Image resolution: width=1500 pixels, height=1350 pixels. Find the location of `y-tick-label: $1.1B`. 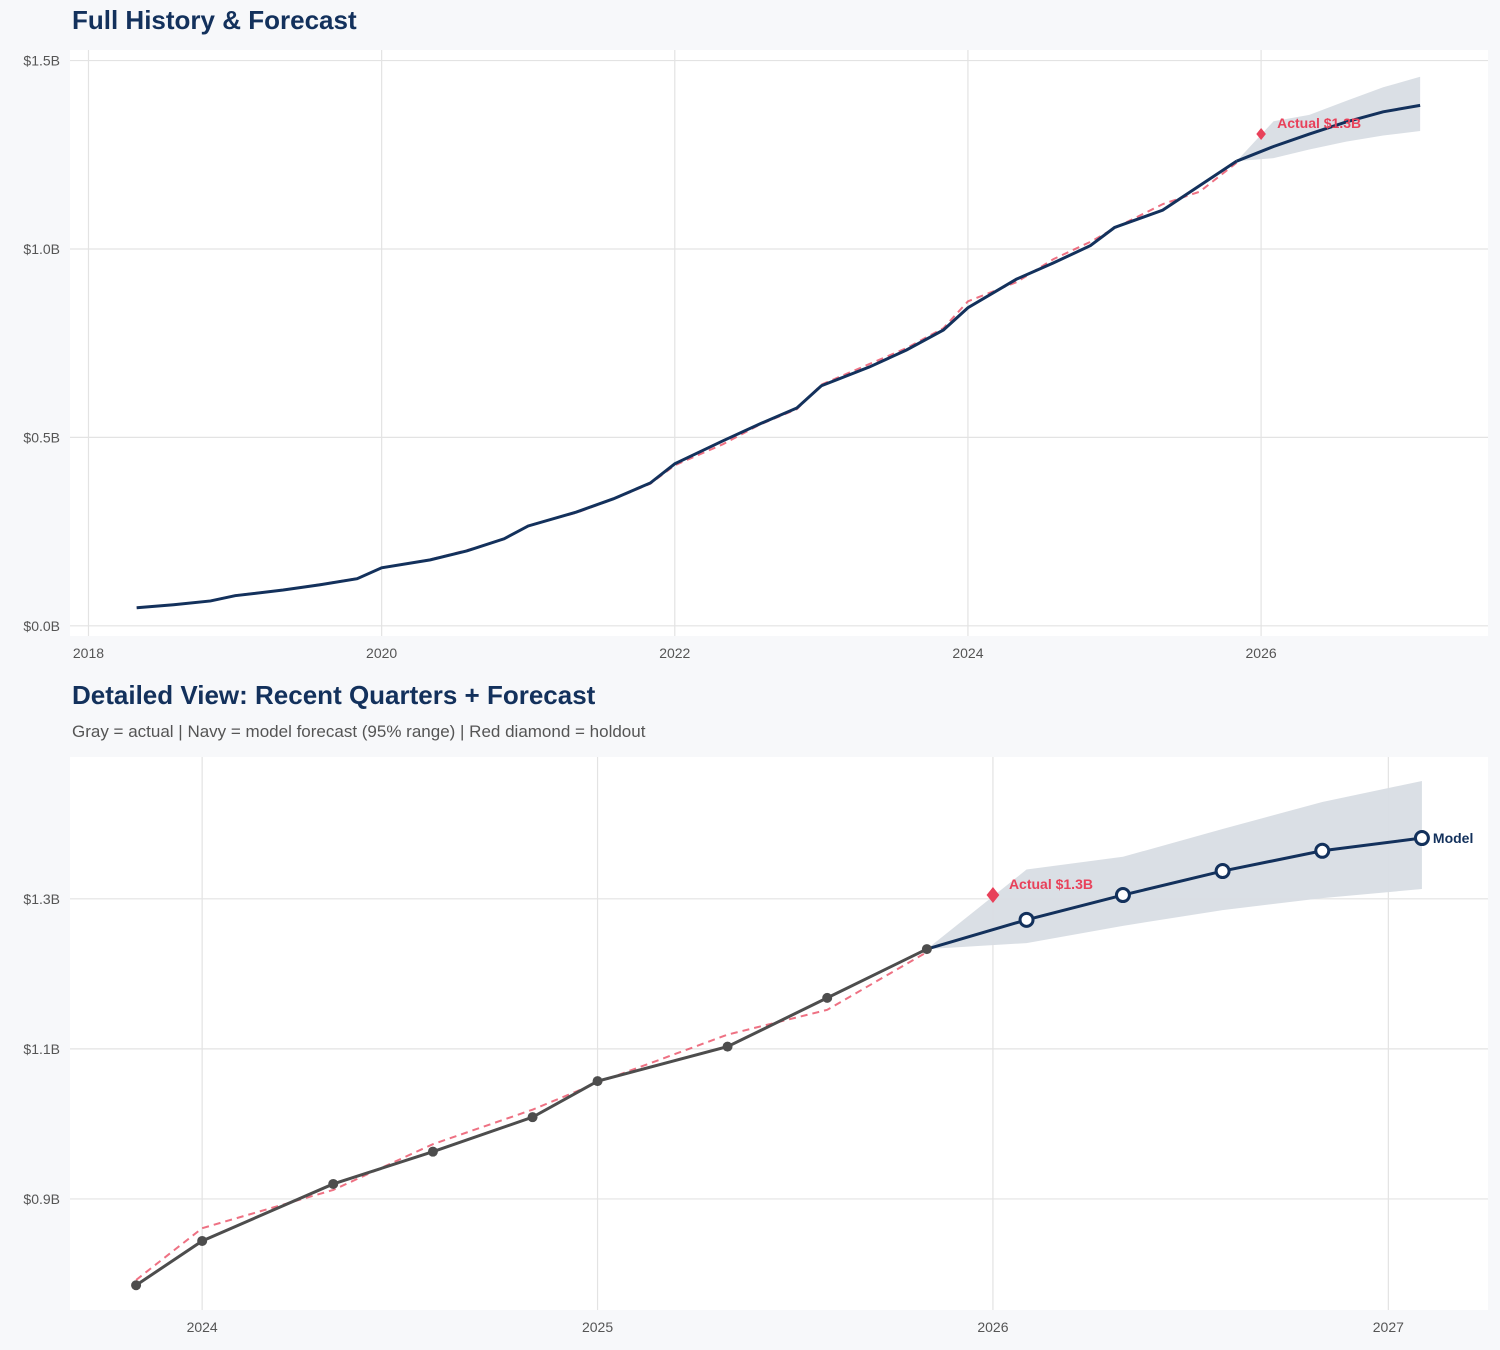

y-tick-label: $1.1B is located at coordinates (41, 1049).